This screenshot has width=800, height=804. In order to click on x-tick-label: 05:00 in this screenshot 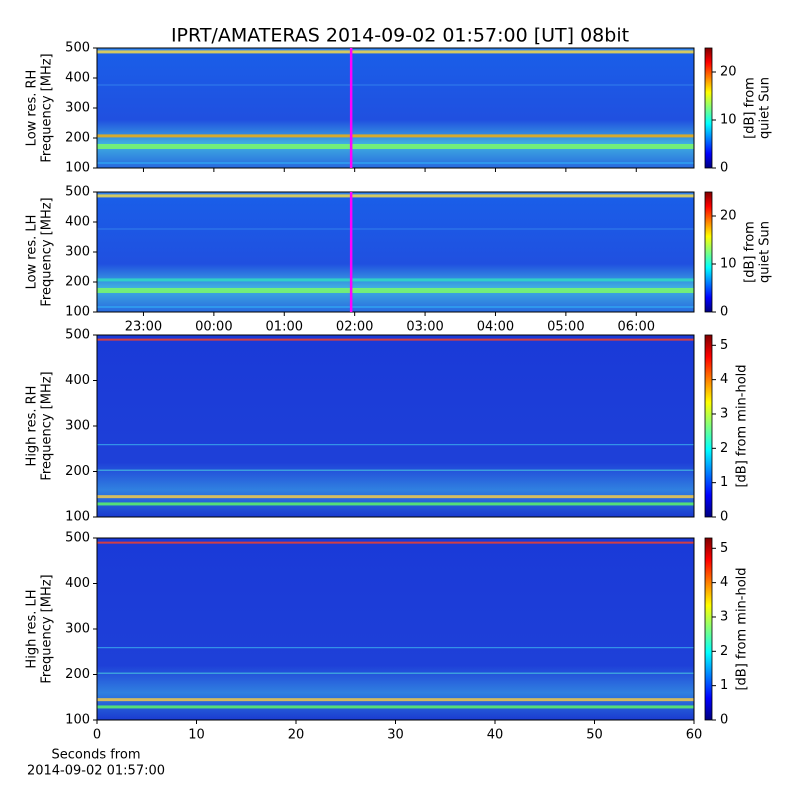, I will do `click(565, 327)`.